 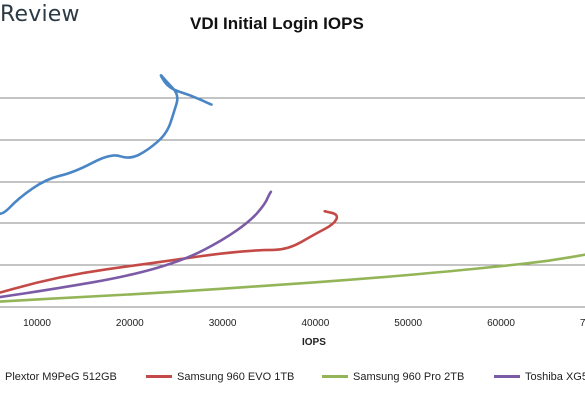 What do you see at coordinates (277, 23) in the screenshot?
I see `chart-title: VDI Initial Login IOPS` at bounding box center [277, 23].